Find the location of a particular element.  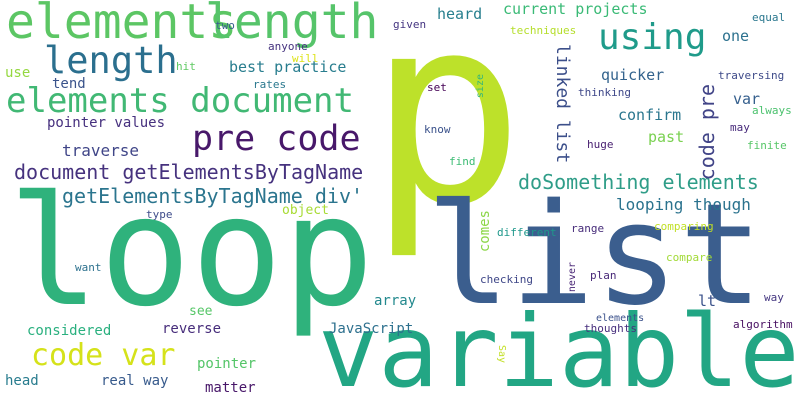

word-thinking: thinking is located at coordinates (604, 92).